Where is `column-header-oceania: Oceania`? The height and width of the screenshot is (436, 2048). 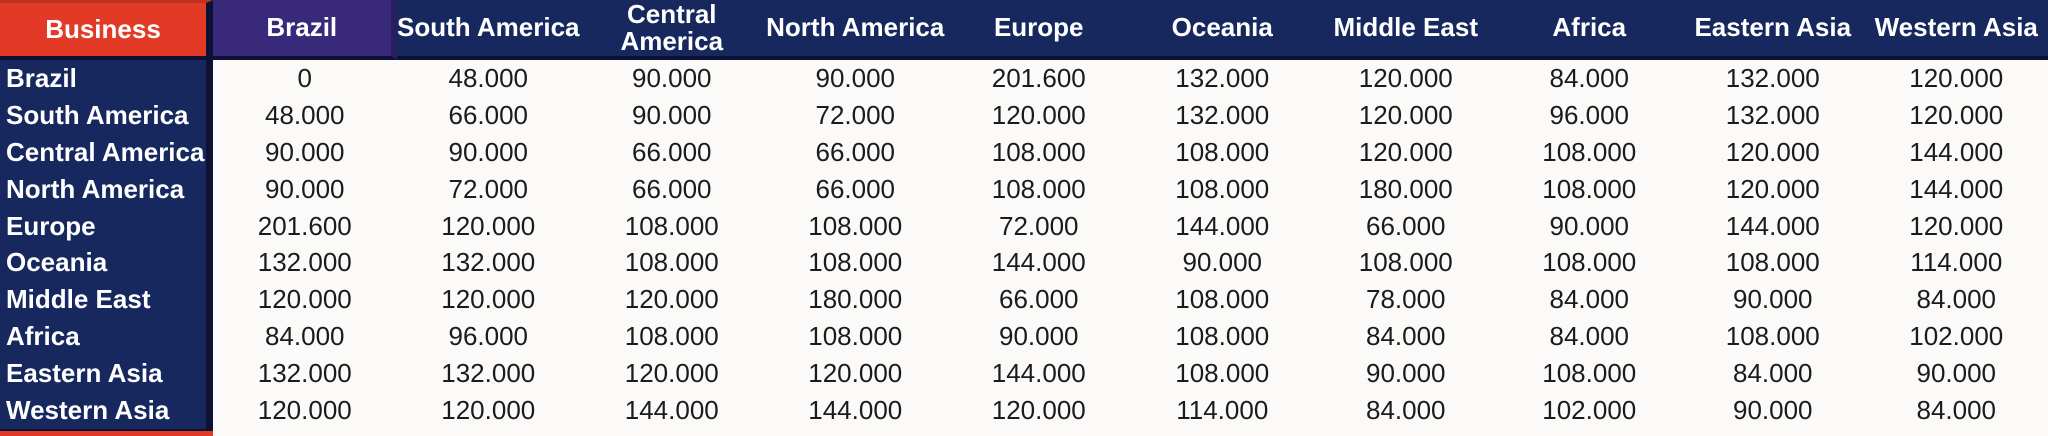 column-header-oceania: Oceania is located at coordinates (1222, 30).